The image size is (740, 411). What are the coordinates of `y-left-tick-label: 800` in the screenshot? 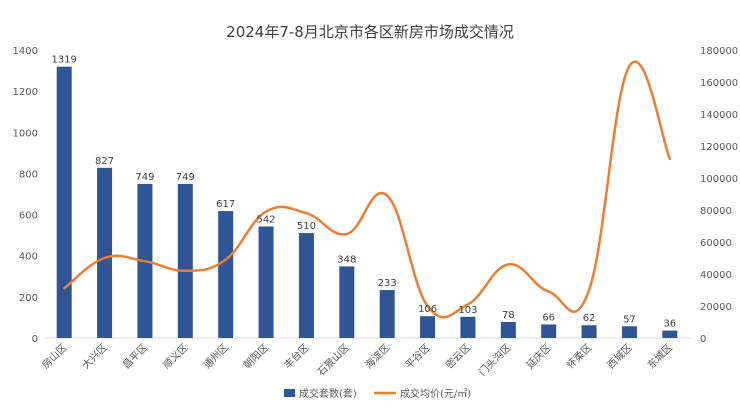 It's located at (28, 174).